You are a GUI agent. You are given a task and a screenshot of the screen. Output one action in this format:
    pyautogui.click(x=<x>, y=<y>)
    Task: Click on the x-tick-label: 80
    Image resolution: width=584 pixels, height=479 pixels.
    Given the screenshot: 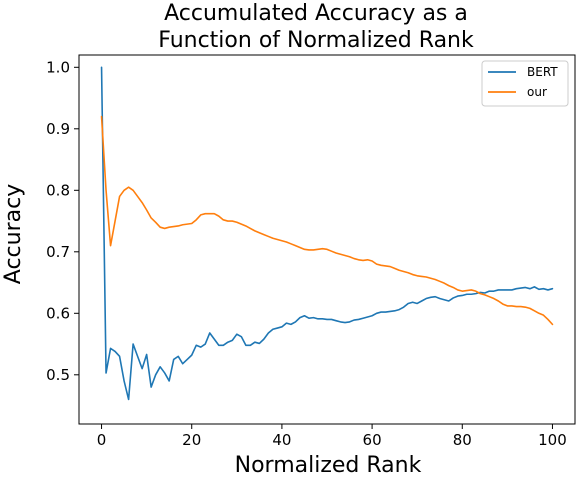 What is the action you would take?
    pyautogui.click(x=462, y=440)
    